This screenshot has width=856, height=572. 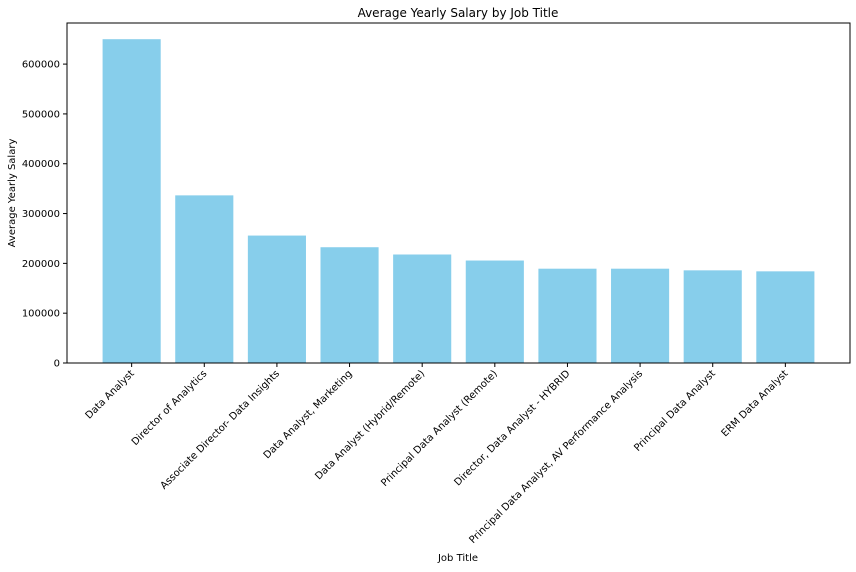 I want to click on y-tick-label: 600000, so click(x=41, y=65).